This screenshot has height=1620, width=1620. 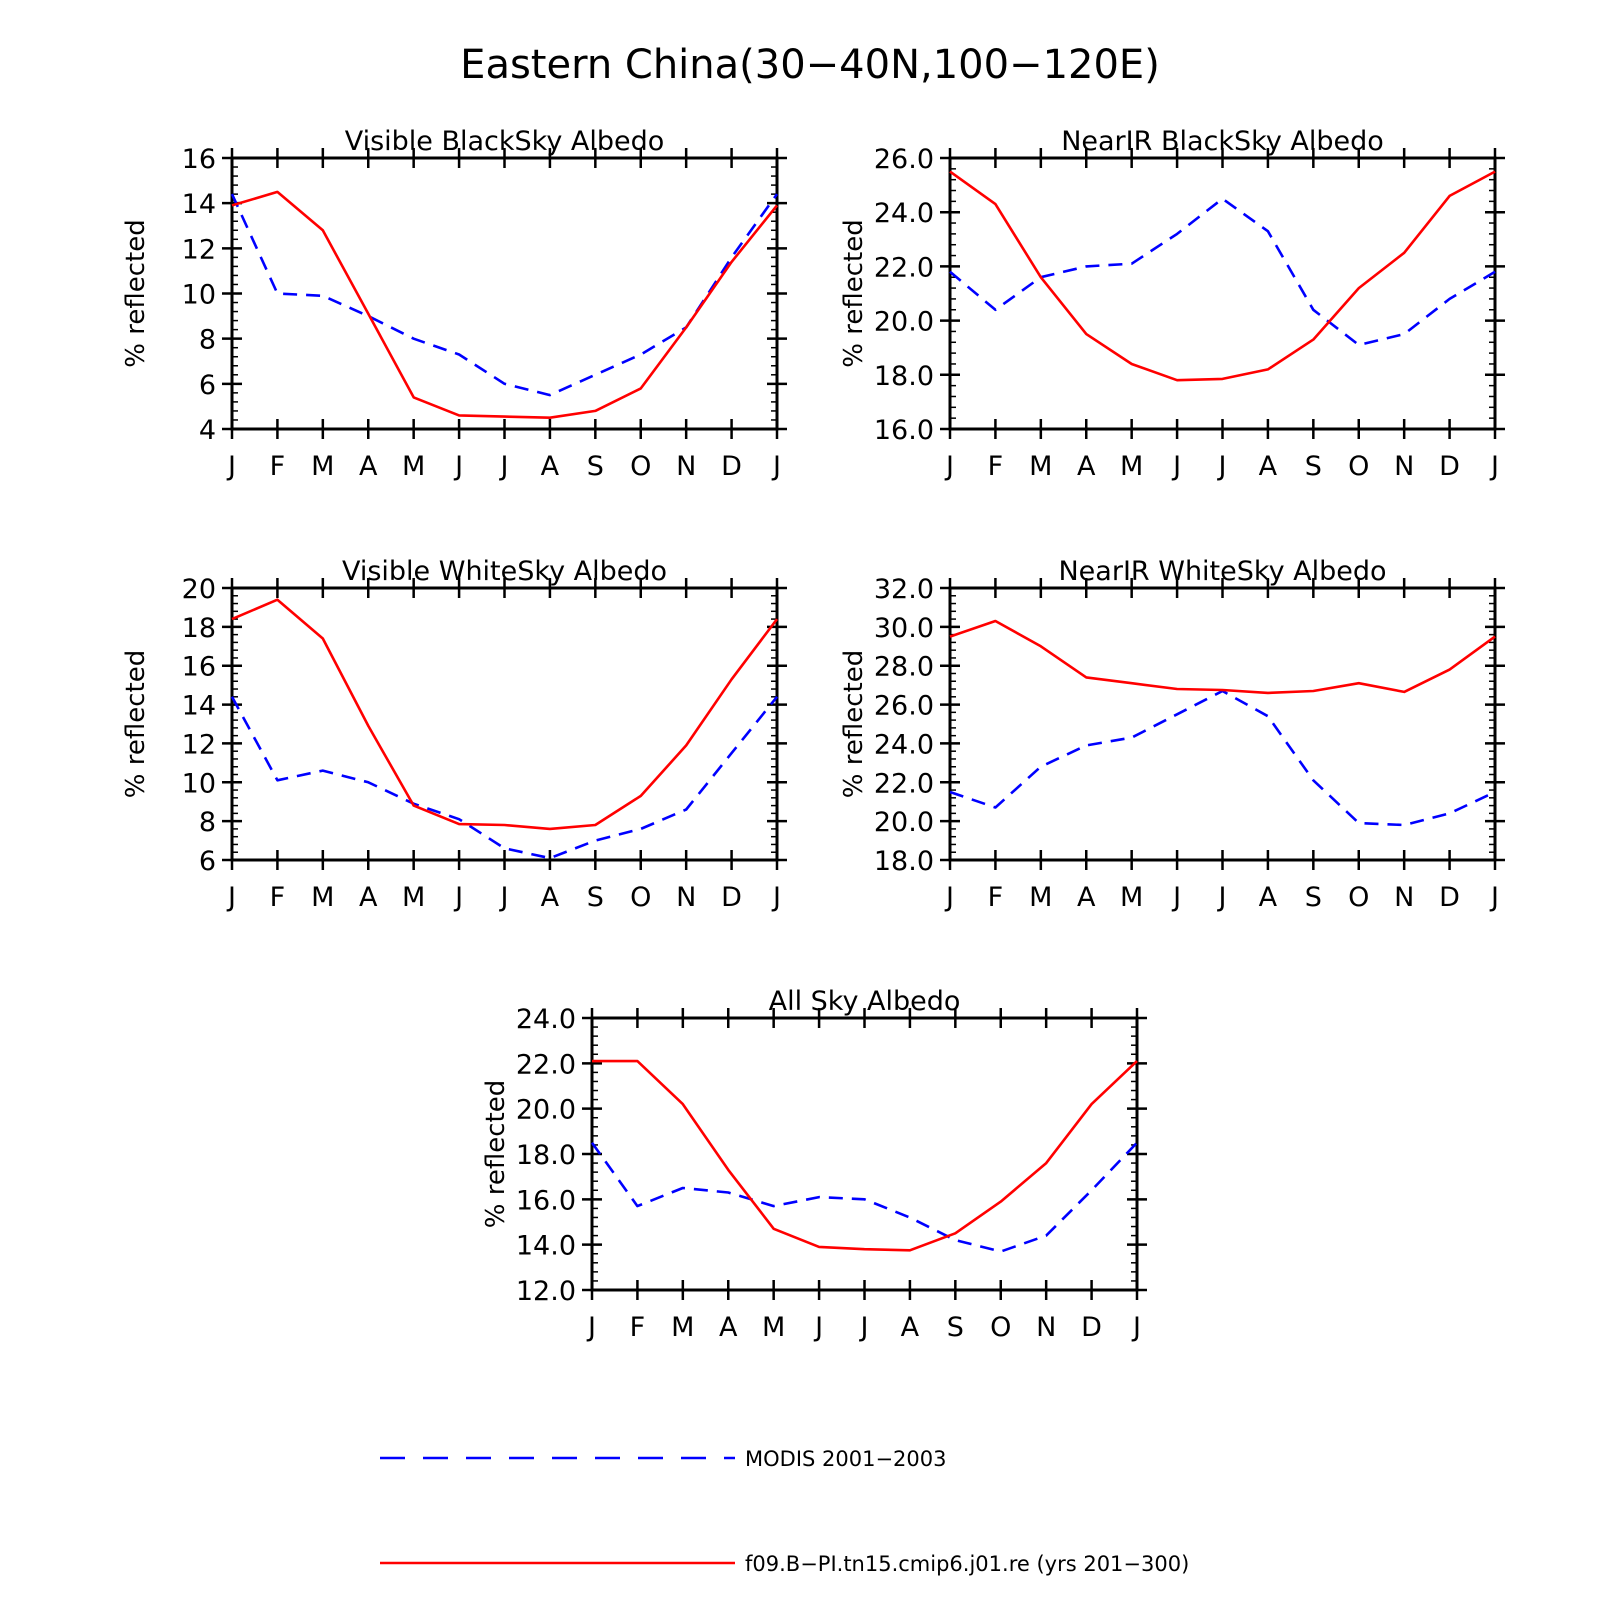 I want to click on y-tick-label: 18, so click(x=199, y=628).